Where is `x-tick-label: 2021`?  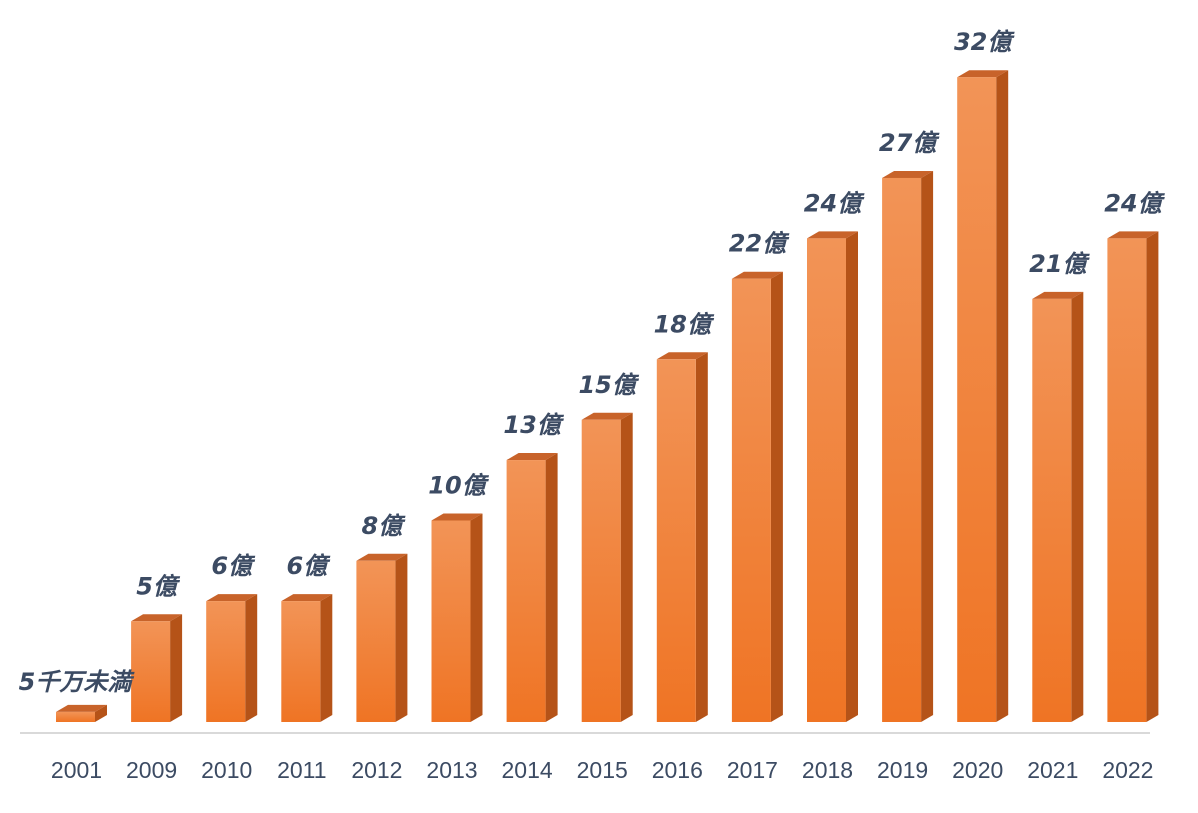
x-tick-label: 2021 is located at coordinates (1052, 770).